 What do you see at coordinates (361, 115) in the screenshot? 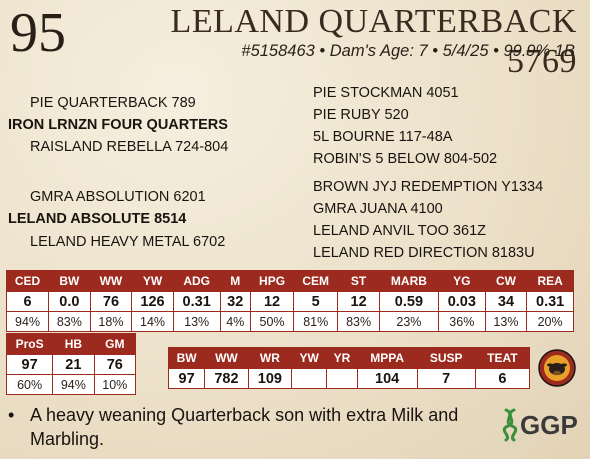
I see `pedigree-ssd: PIE RUBY 520` at bounding box center [361, 115].